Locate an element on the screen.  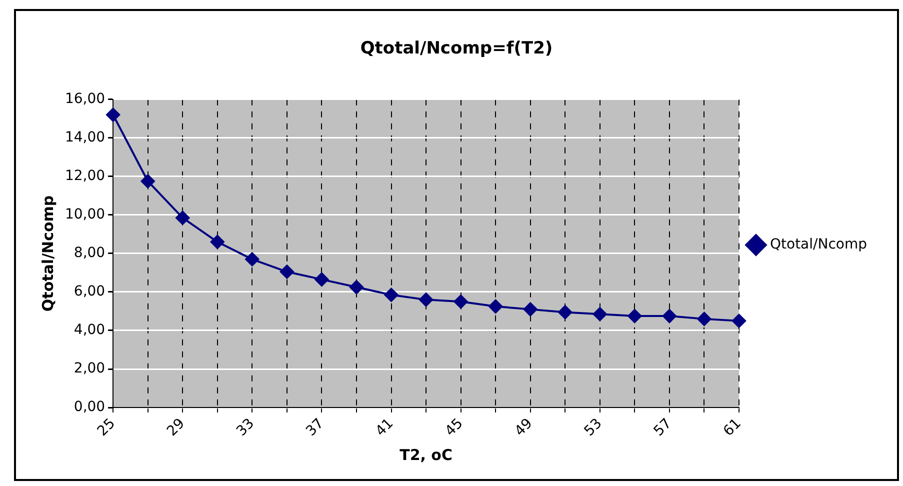
x-tick-label: 41 is located at coordinates (384, 428).